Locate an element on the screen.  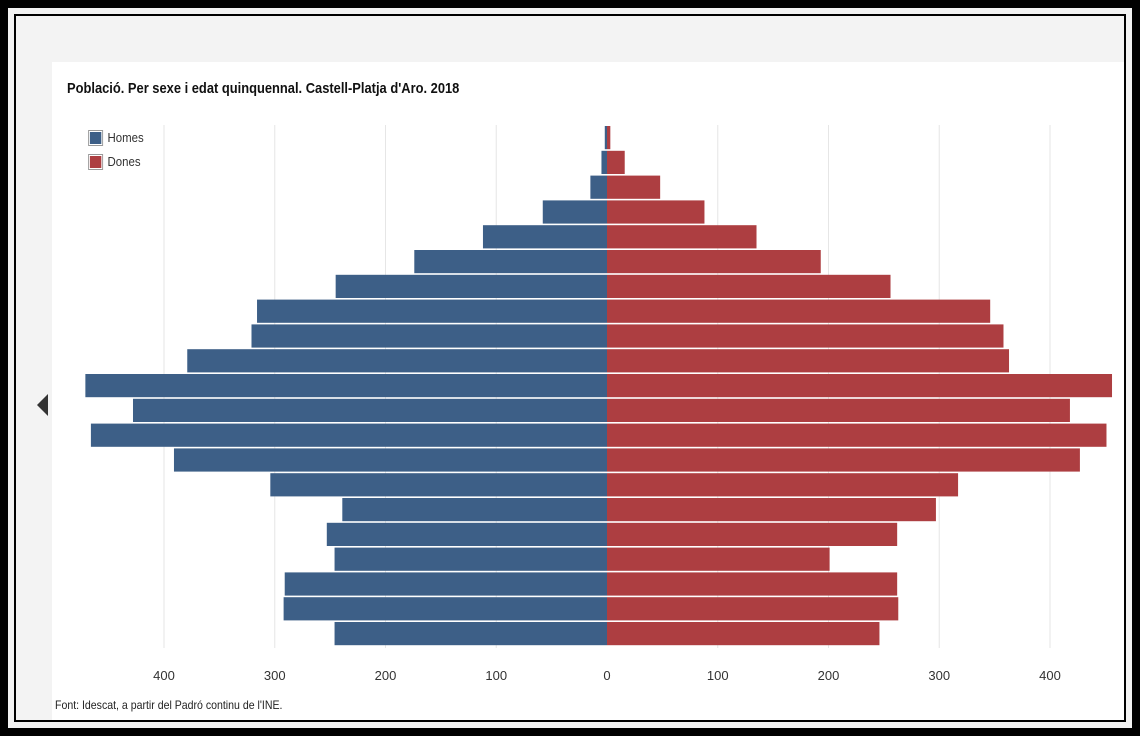
x-tick-label-8: 400 is located at coordinates (1050, 675).